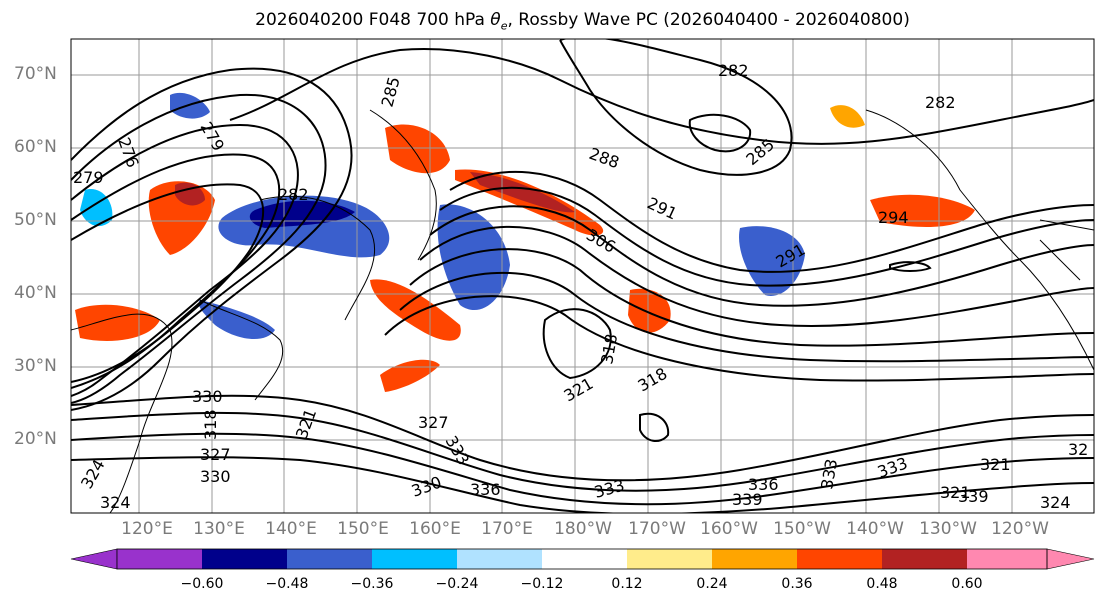  Describe the element at coordinates (1078, 449) in the screenshot. I see `contour-label: 32` at that location.